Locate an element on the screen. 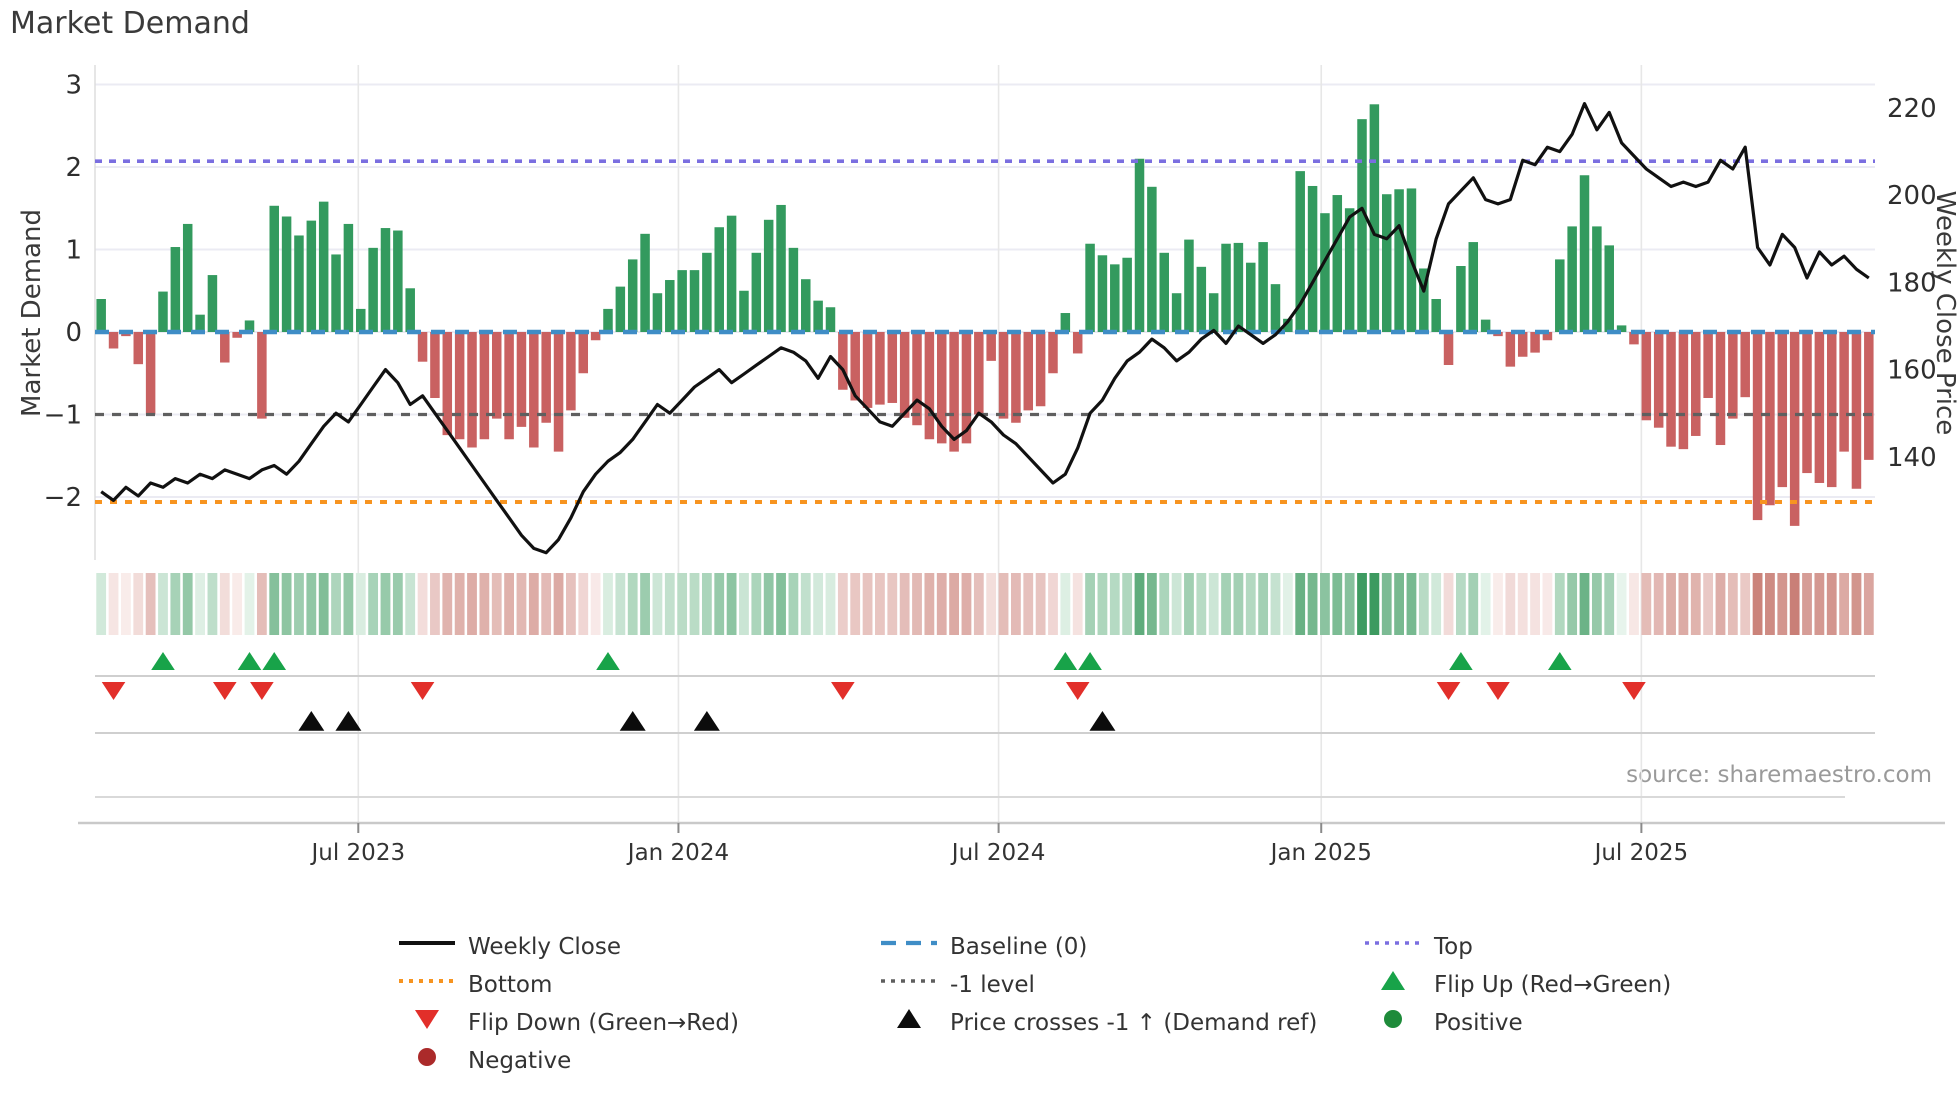 This screenshot has width=1960, height=1102. flip-up-icon is located at coordinates (1393, 980).